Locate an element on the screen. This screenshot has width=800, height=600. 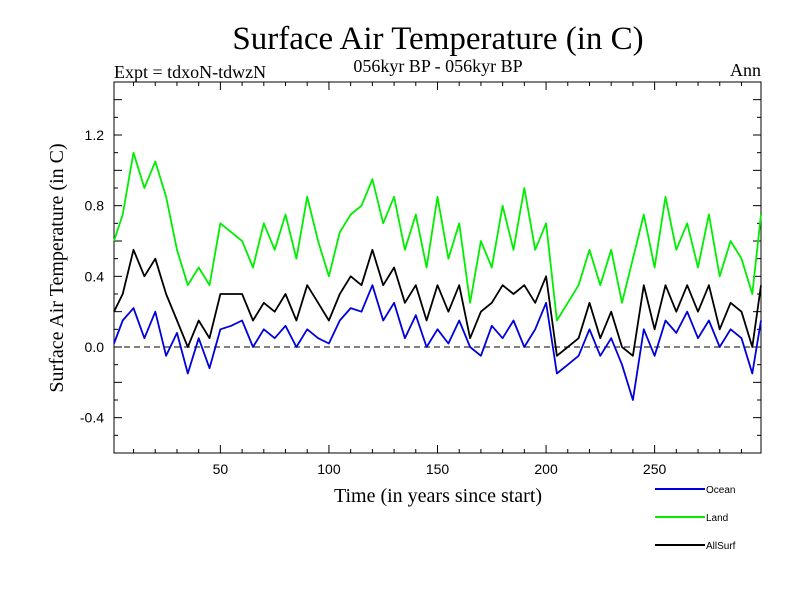
y-tick-label: 0.0 is located at coordinates (95, 347).